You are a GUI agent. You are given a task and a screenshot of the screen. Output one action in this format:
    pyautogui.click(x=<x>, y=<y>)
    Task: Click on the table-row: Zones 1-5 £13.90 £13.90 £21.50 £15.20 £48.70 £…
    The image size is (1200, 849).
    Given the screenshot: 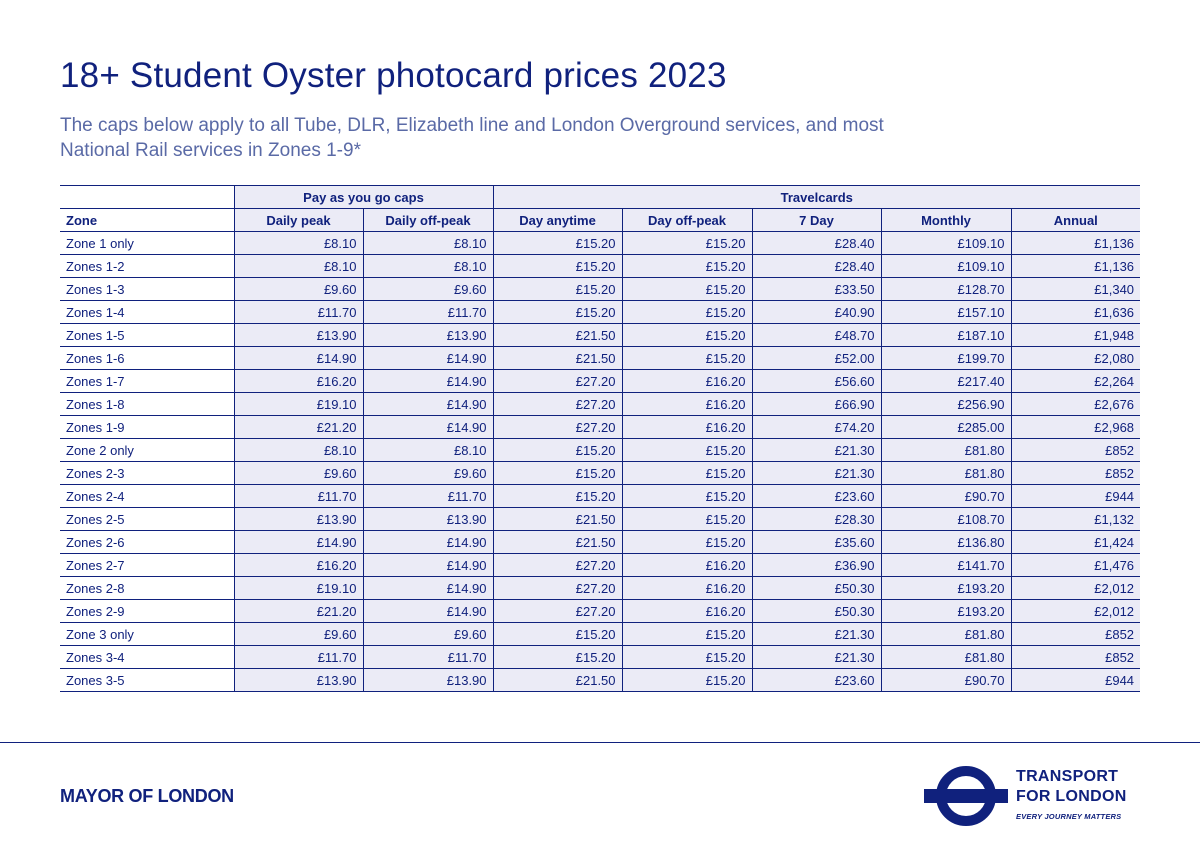 What is the action you would take?
    pyautogui.click(x=600, y=335)
    